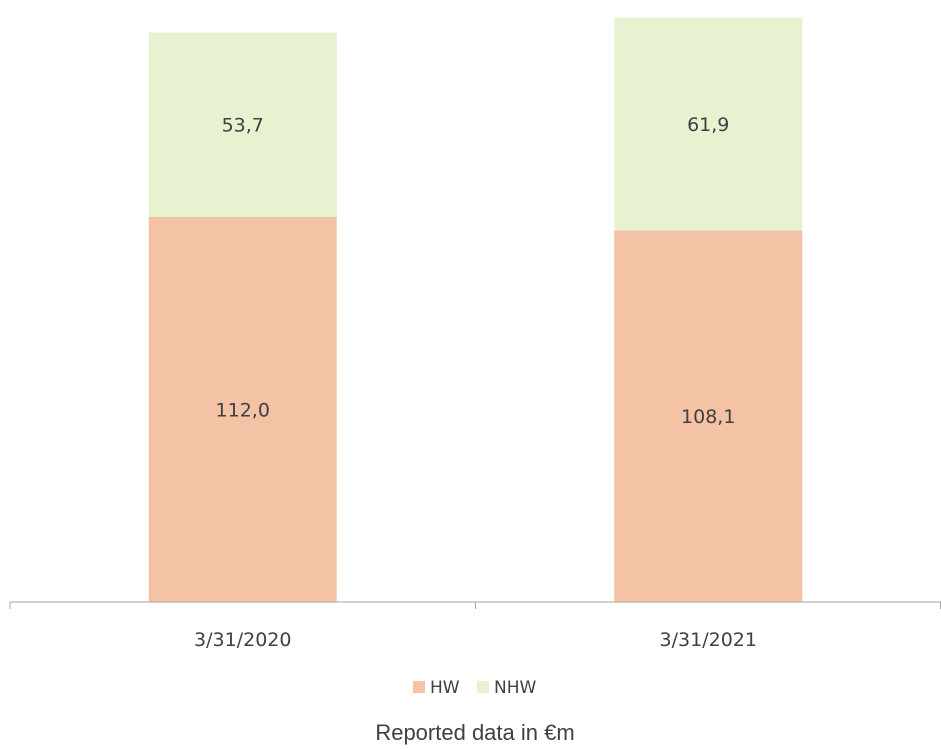 The width and height of the screenshot is (941, 749). What do you see at coordinates (515, 688) in the screenshot?
I see `legend-label-nhw: NHW` at bounding box center [515, 688].